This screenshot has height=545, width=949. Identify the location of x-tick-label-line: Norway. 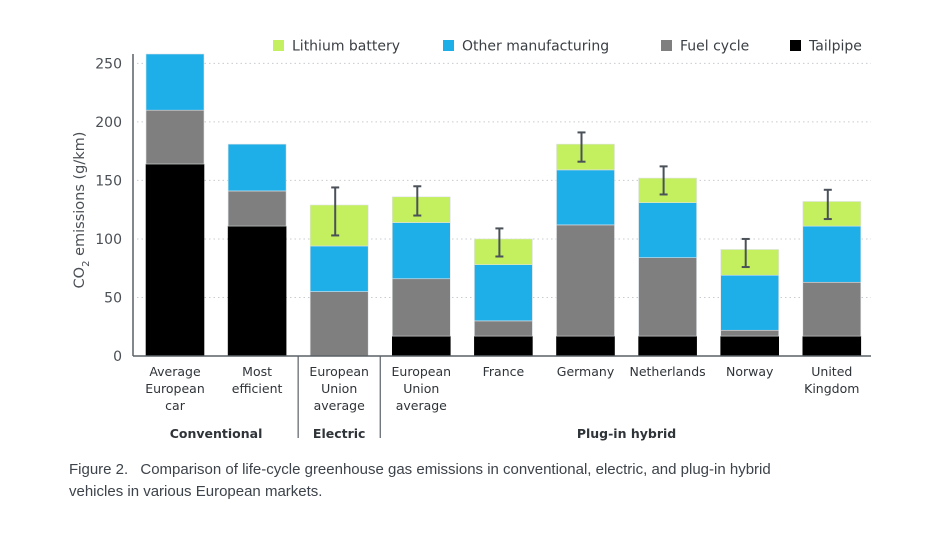
(750, 371).